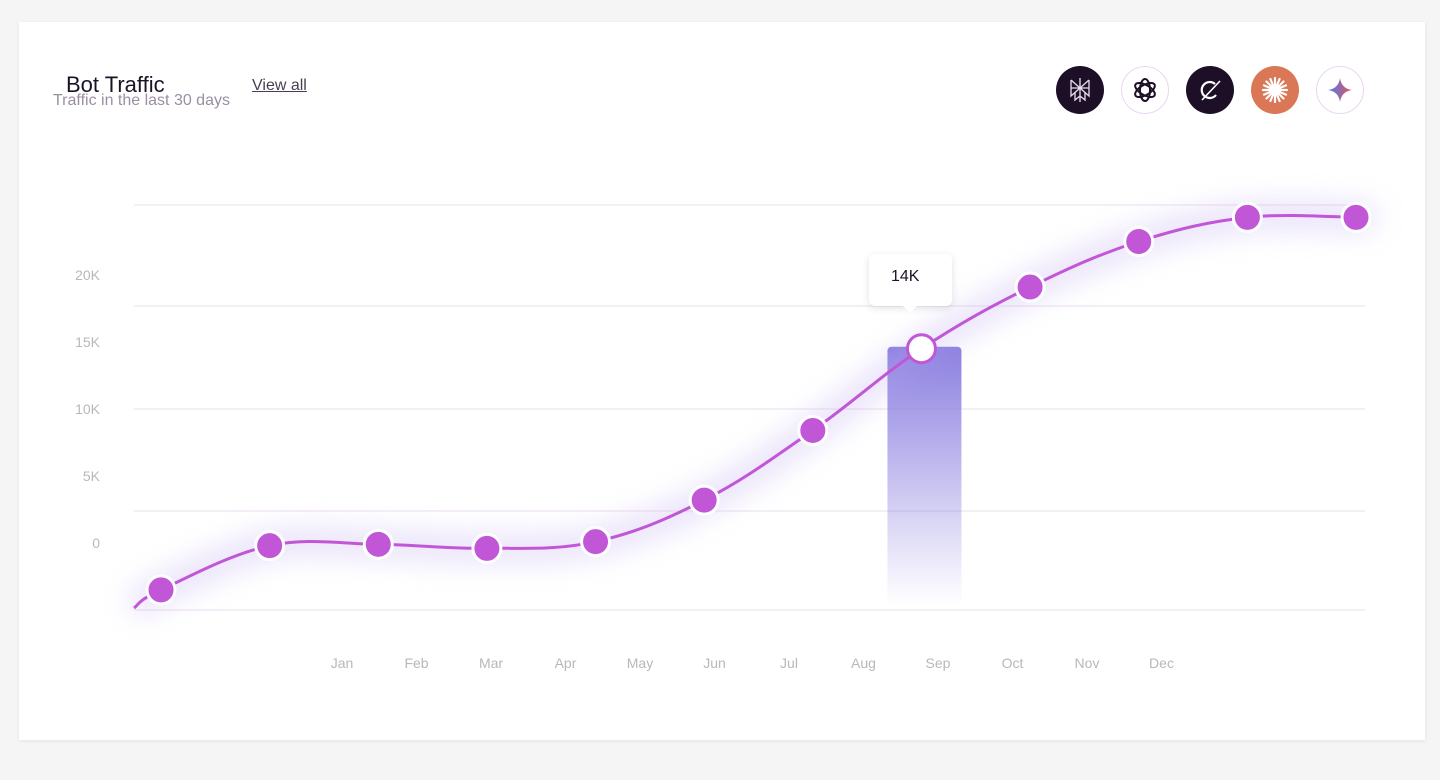 This screenshot has width=1440, height=780. I want to click on value-tooltip: 14K, so click(910, 283).